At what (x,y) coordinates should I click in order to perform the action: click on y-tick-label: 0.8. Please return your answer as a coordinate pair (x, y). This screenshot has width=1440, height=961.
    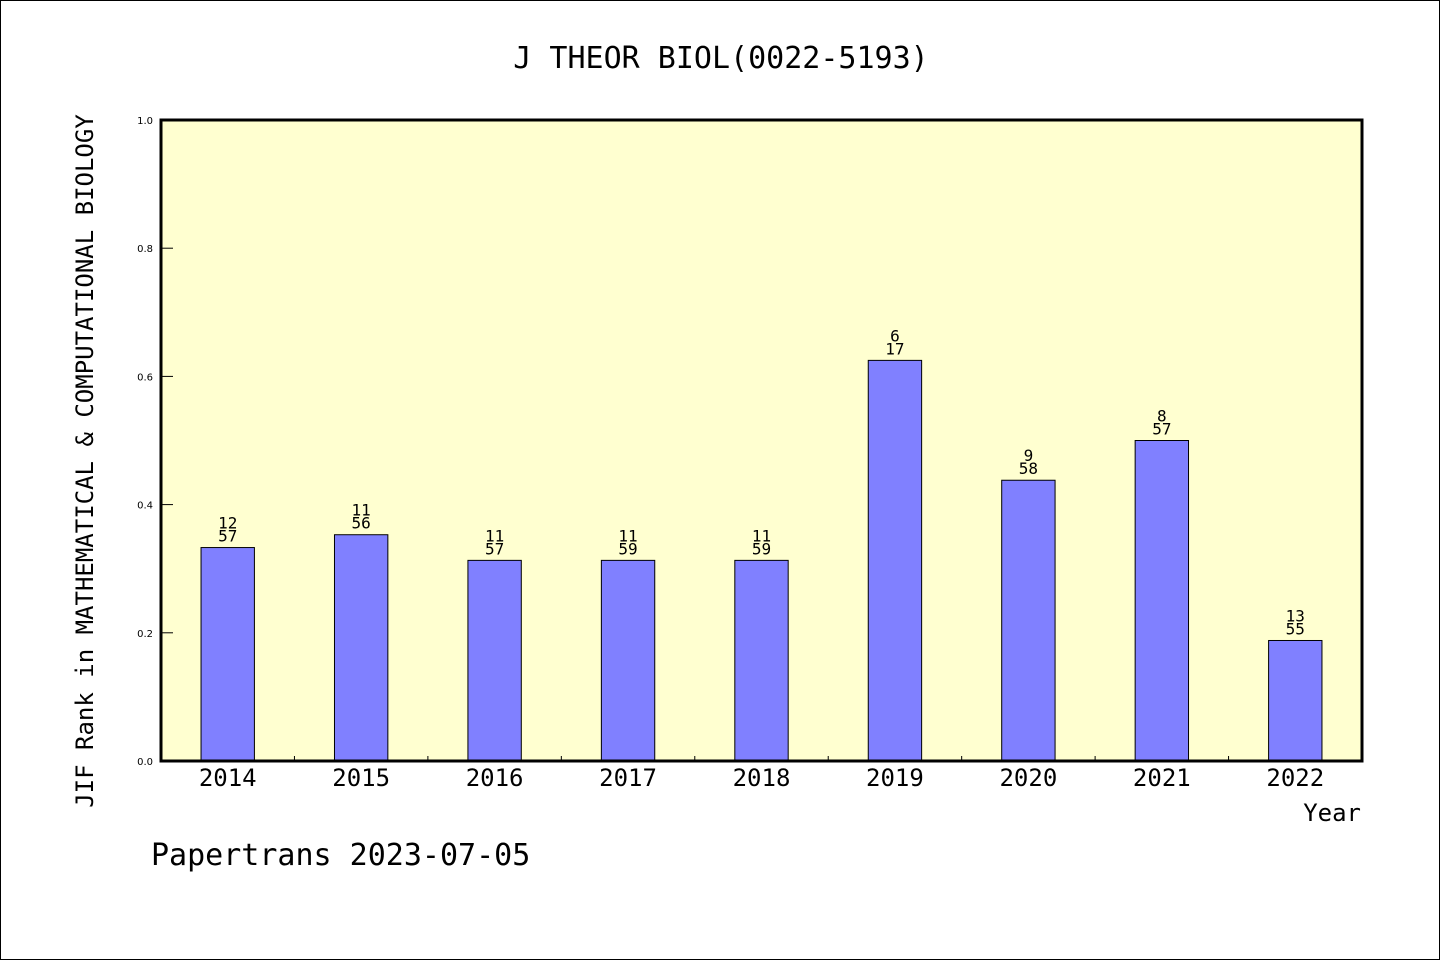
    Looking at the image, I should click on (145, 249).